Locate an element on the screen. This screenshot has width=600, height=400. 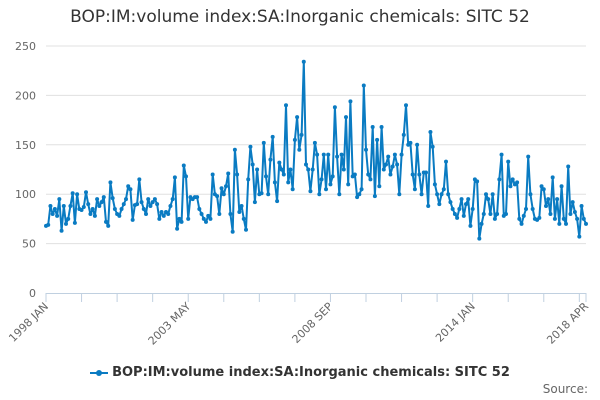
source-label: Source: is located at coordinates (565, 389).